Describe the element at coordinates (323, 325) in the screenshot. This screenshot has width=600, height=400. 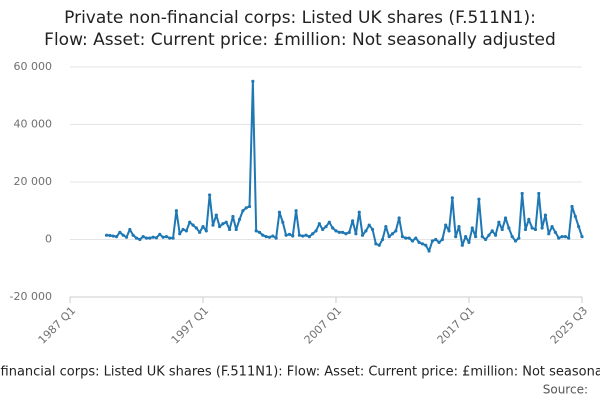
I see `x-tick-label: 2007 Q1` at that location.